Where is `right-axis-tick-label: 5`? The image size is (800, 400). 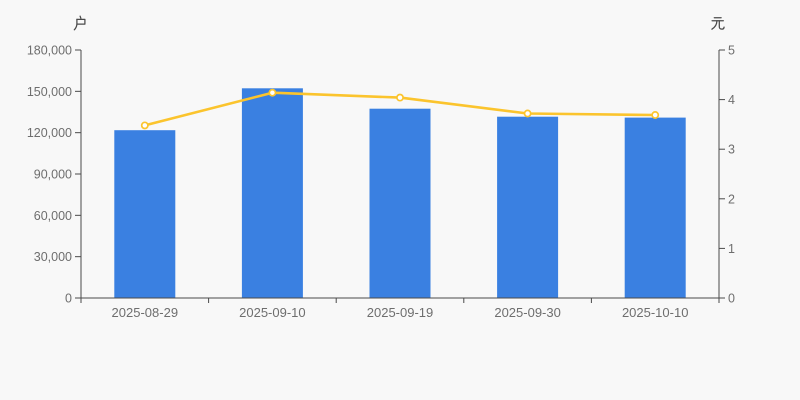 right-axis-tick-label: 5 is located at coordinates (731, 51).